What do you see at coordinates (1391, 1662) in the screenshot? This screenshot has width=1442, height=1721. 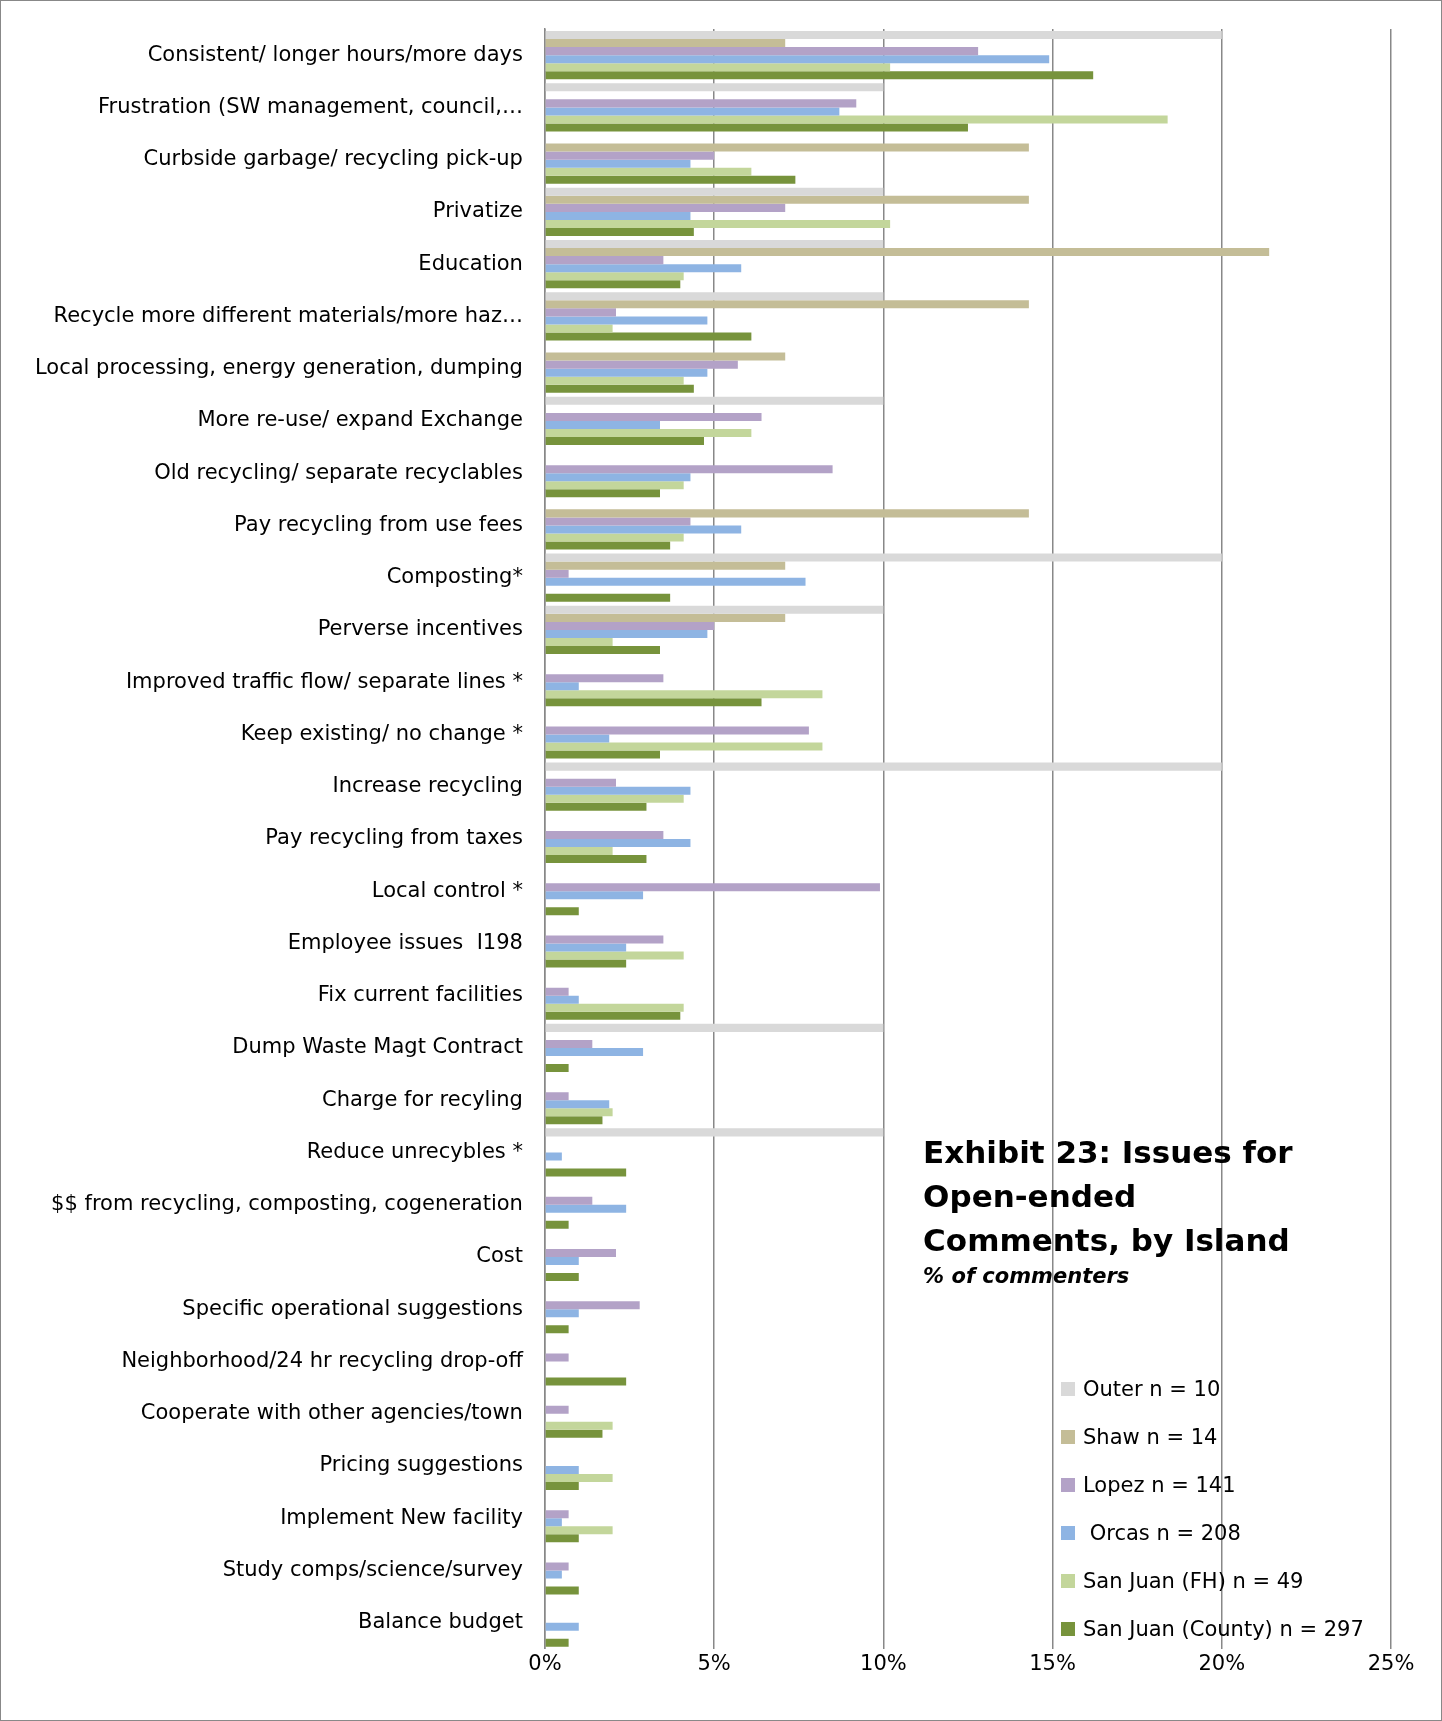 I see `x-tick-label: 25%` at bounding box center [1391, 1662].